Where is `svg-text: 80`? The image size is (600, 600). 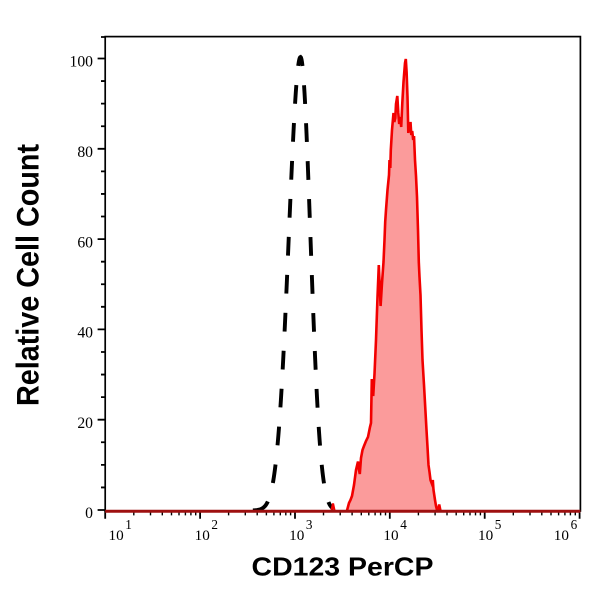 svg-text: 80 is located at coordinates (85, 152).